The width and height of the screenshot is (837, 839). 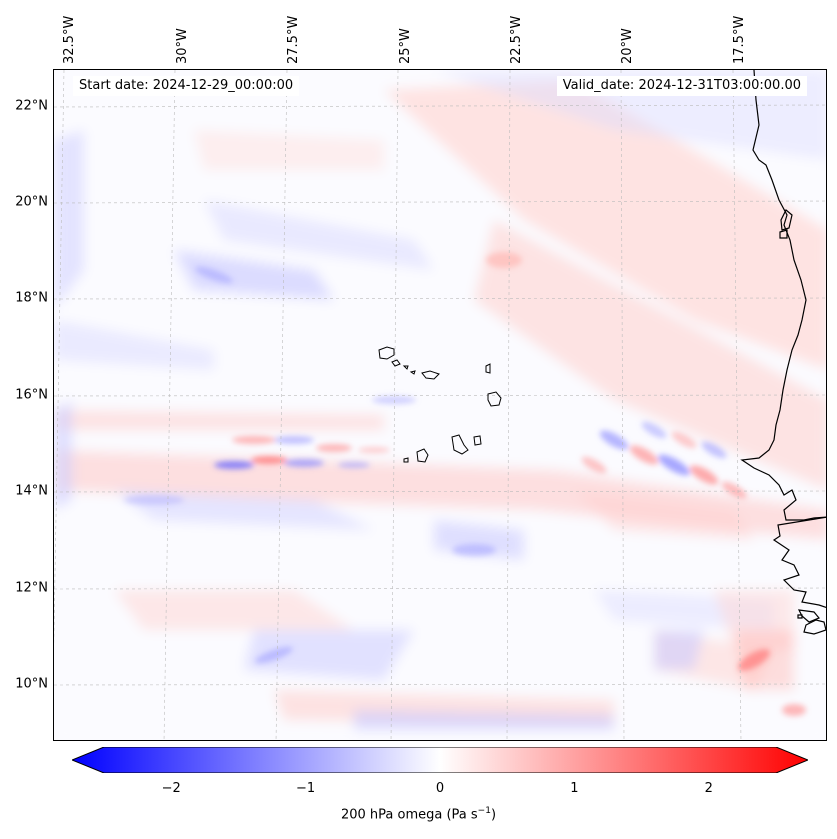 What do you see at coordinates (418, 814) in the screenshot?
I see `colorbar-title: 200 hPa omega (Pa s−1)` at bounding box center [418, 814].